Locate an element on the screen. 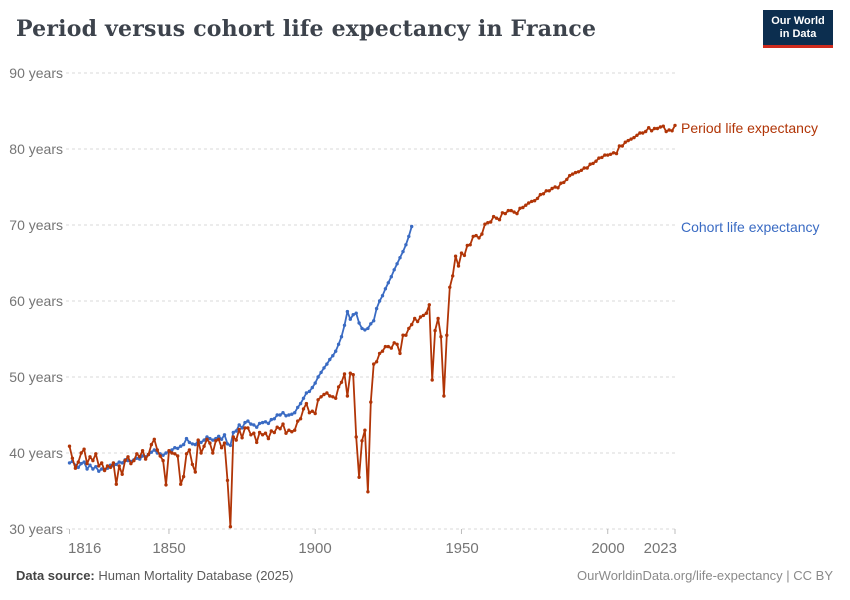 This screenshot has height=600, width=850. series-label-cohort: Cohort life expectancy is located at coordinates (750, 227).